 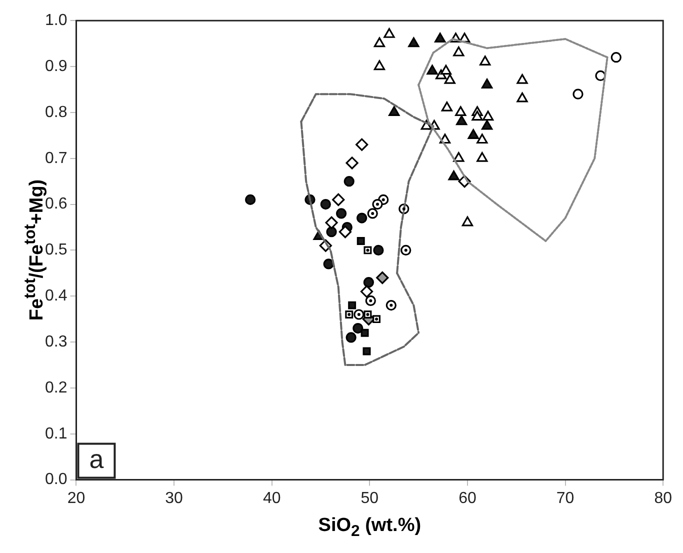 I want to click on x-tick-label: 40, so click(x=271, y=498).